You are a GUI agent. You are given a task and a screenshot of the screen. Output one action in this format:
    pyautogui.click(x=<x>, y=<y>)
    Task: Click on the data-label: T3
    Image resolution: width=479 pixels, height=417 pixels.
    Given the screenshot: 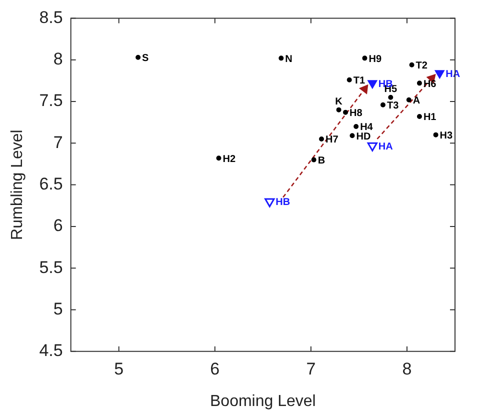 What is the action you would take?
    pyautogui.click(x=393, y=106)
    